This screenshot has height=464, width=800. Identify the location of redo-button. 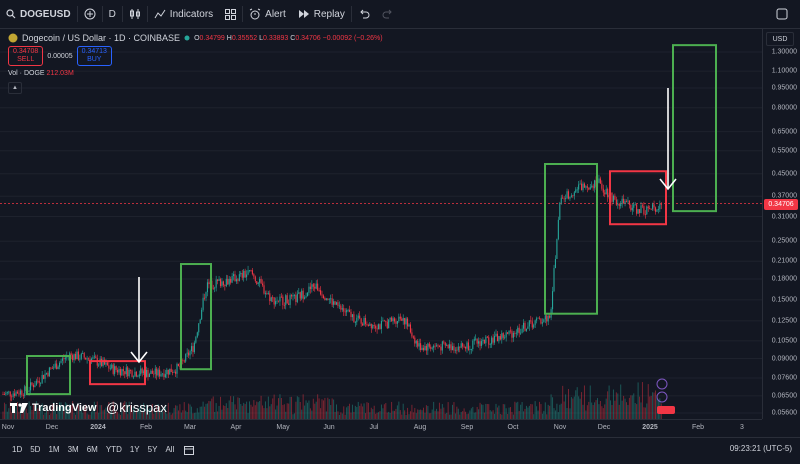
(388, 14).